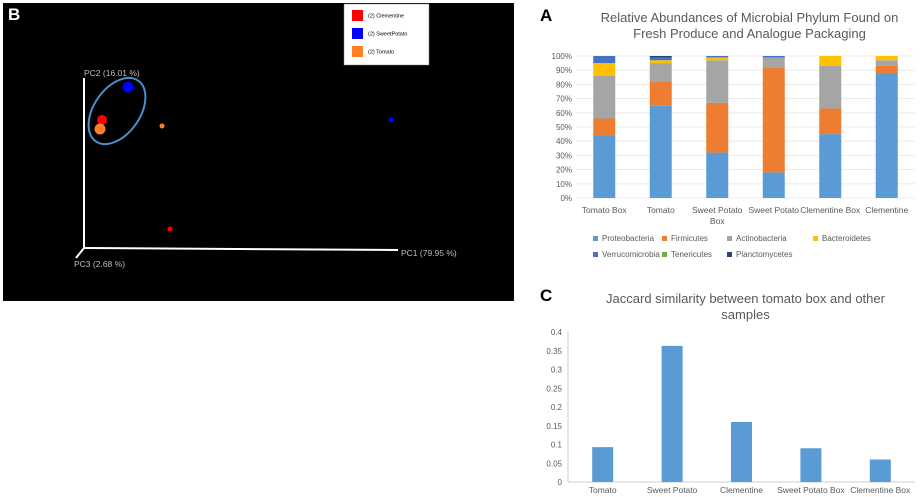  Describe the element at coordinates (557, 407) in the screenshot. I see `chart-c-y-tick: 0.2` at that location.